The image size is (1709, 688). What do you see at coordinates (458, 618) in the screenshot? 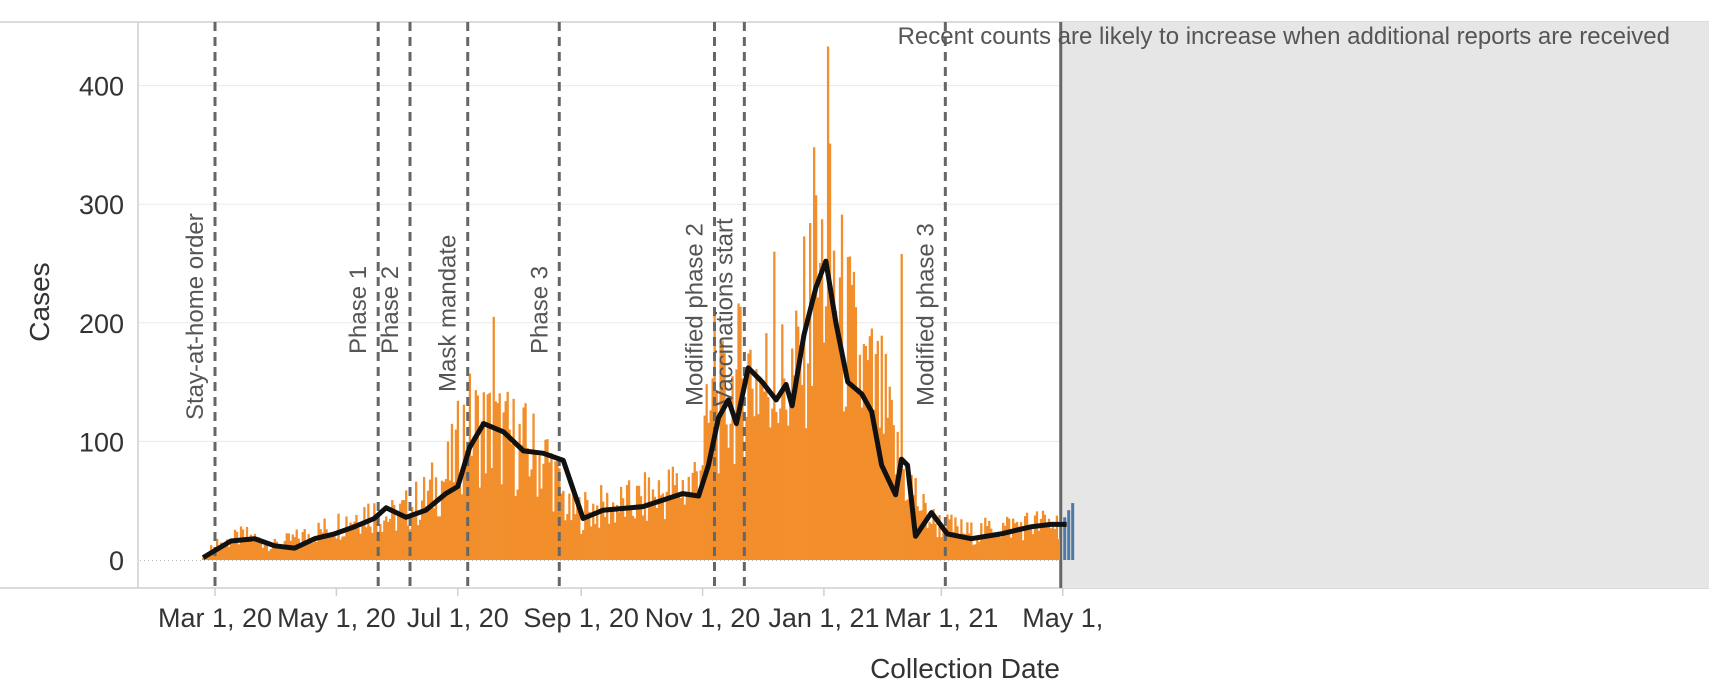
I see `x-tick-label: Jul 1, 20` at bounding box center [458, 618].